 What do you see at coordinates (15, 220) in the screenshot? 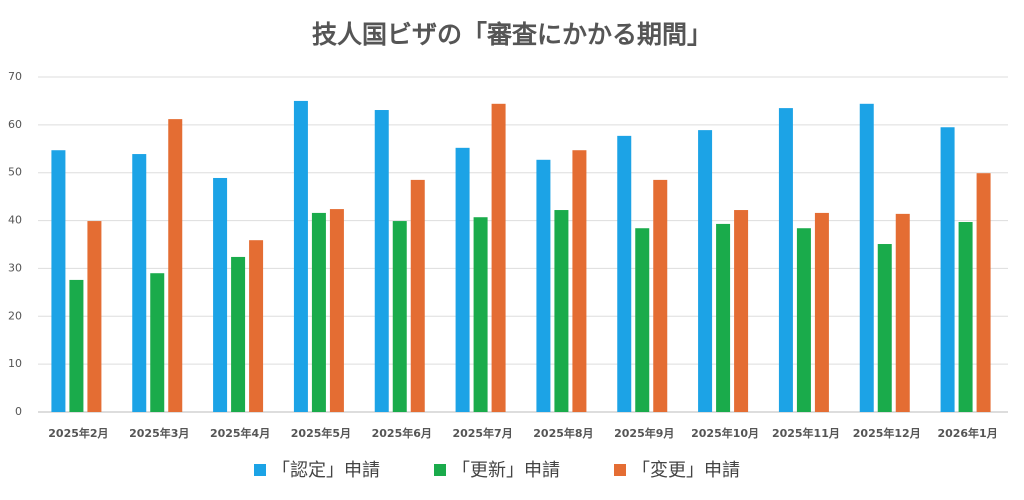
I see `y-tick-label: 40` at bounding box center [15, 220].